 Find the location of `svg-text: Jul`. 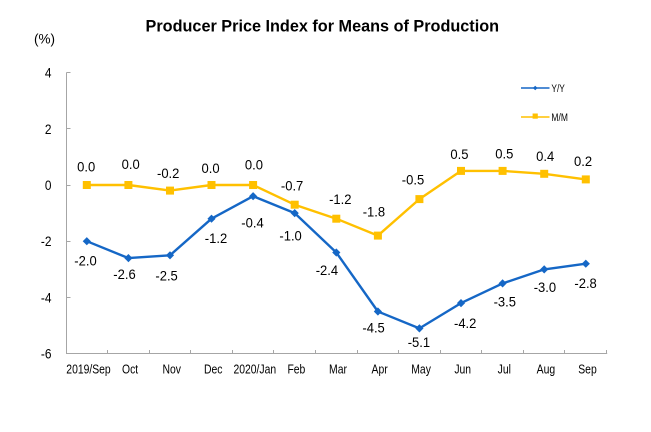

svg-text: Jul is located at coordinates (504, 369).